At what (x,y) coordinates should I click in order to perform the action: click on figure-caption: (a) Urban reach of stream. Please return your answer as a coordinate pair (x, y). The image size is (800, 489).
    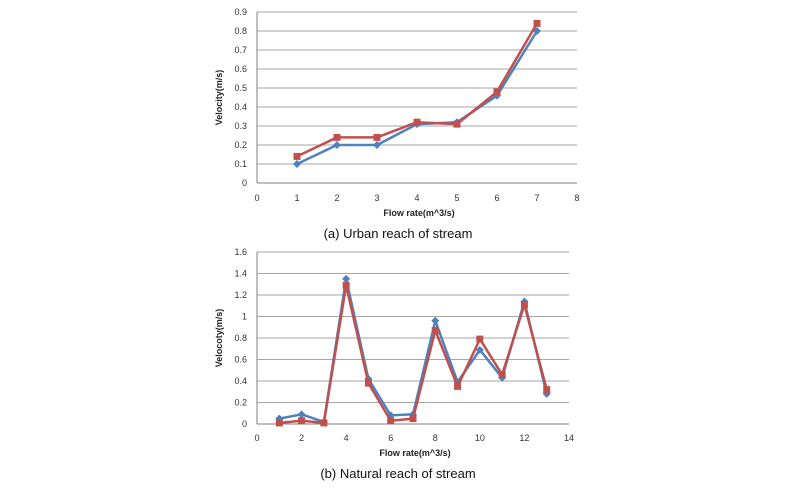
    Looking at the image, I should click on (398, 233).